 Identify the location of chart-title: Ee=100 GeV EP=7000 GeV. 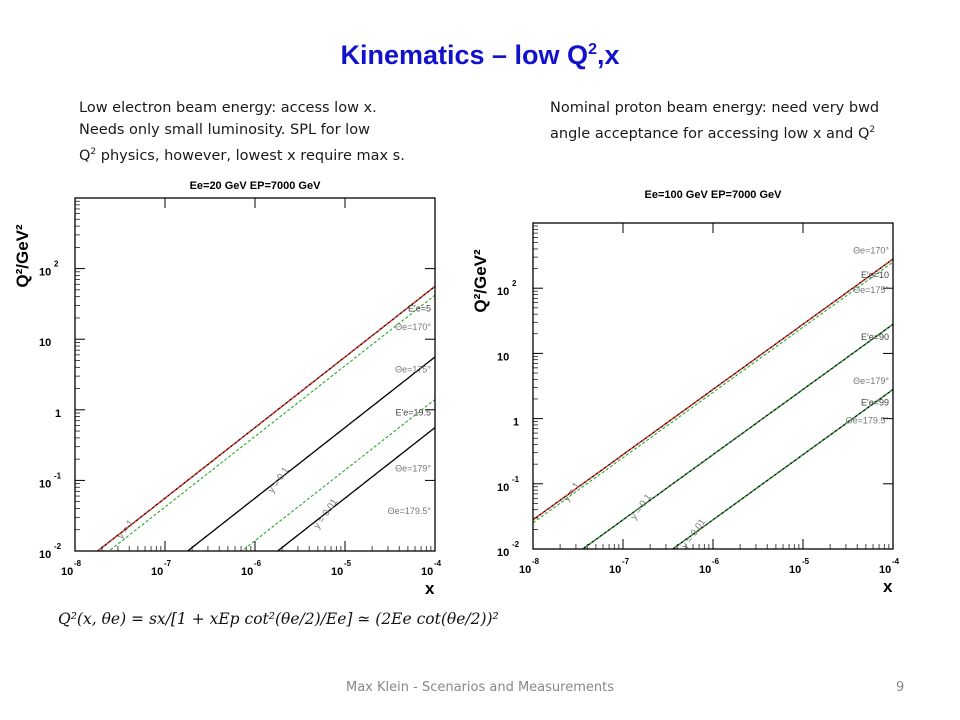
(714, 195).